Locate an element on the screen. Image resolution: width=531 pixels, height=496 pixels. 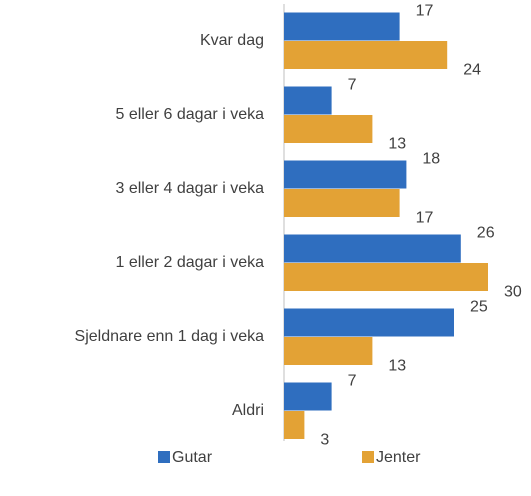
category-label: 5 eller 6 dagar i veka is located at coordinates (189, 114).